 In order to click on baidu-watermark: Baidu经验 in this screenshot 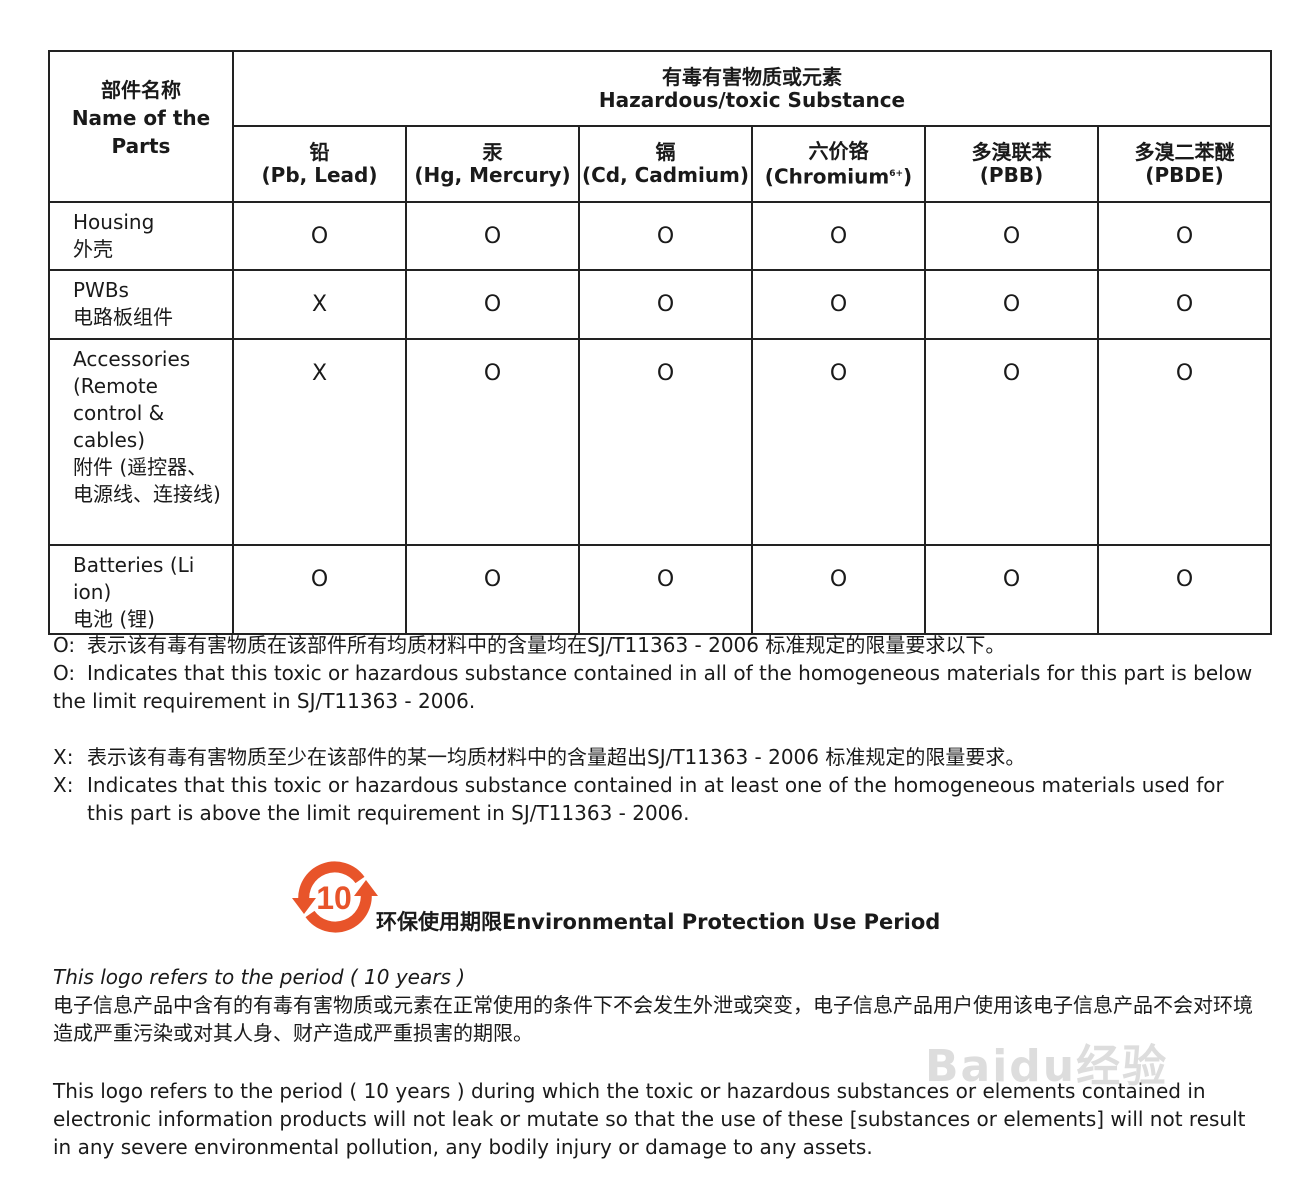, I will do `click(1047, 1066)`.